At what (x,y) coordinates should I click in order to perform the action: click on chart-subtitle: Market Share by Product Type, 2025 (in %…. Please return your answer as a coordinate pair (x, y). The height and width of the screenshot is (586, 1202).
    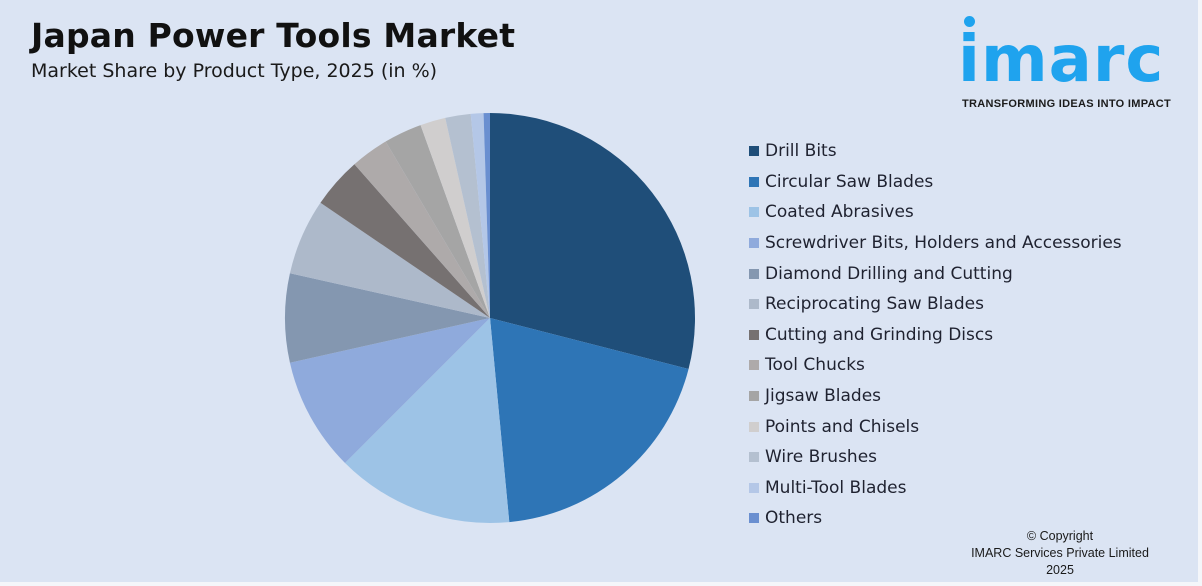
    Looking at the image, I should click on (234, 71).